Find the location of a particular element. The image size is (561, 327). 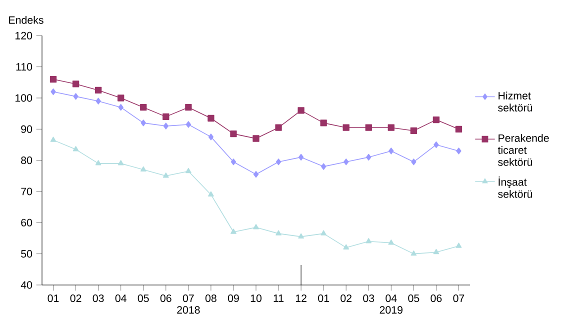

y-tick-label: 70 is located at coordinates (26, 192).